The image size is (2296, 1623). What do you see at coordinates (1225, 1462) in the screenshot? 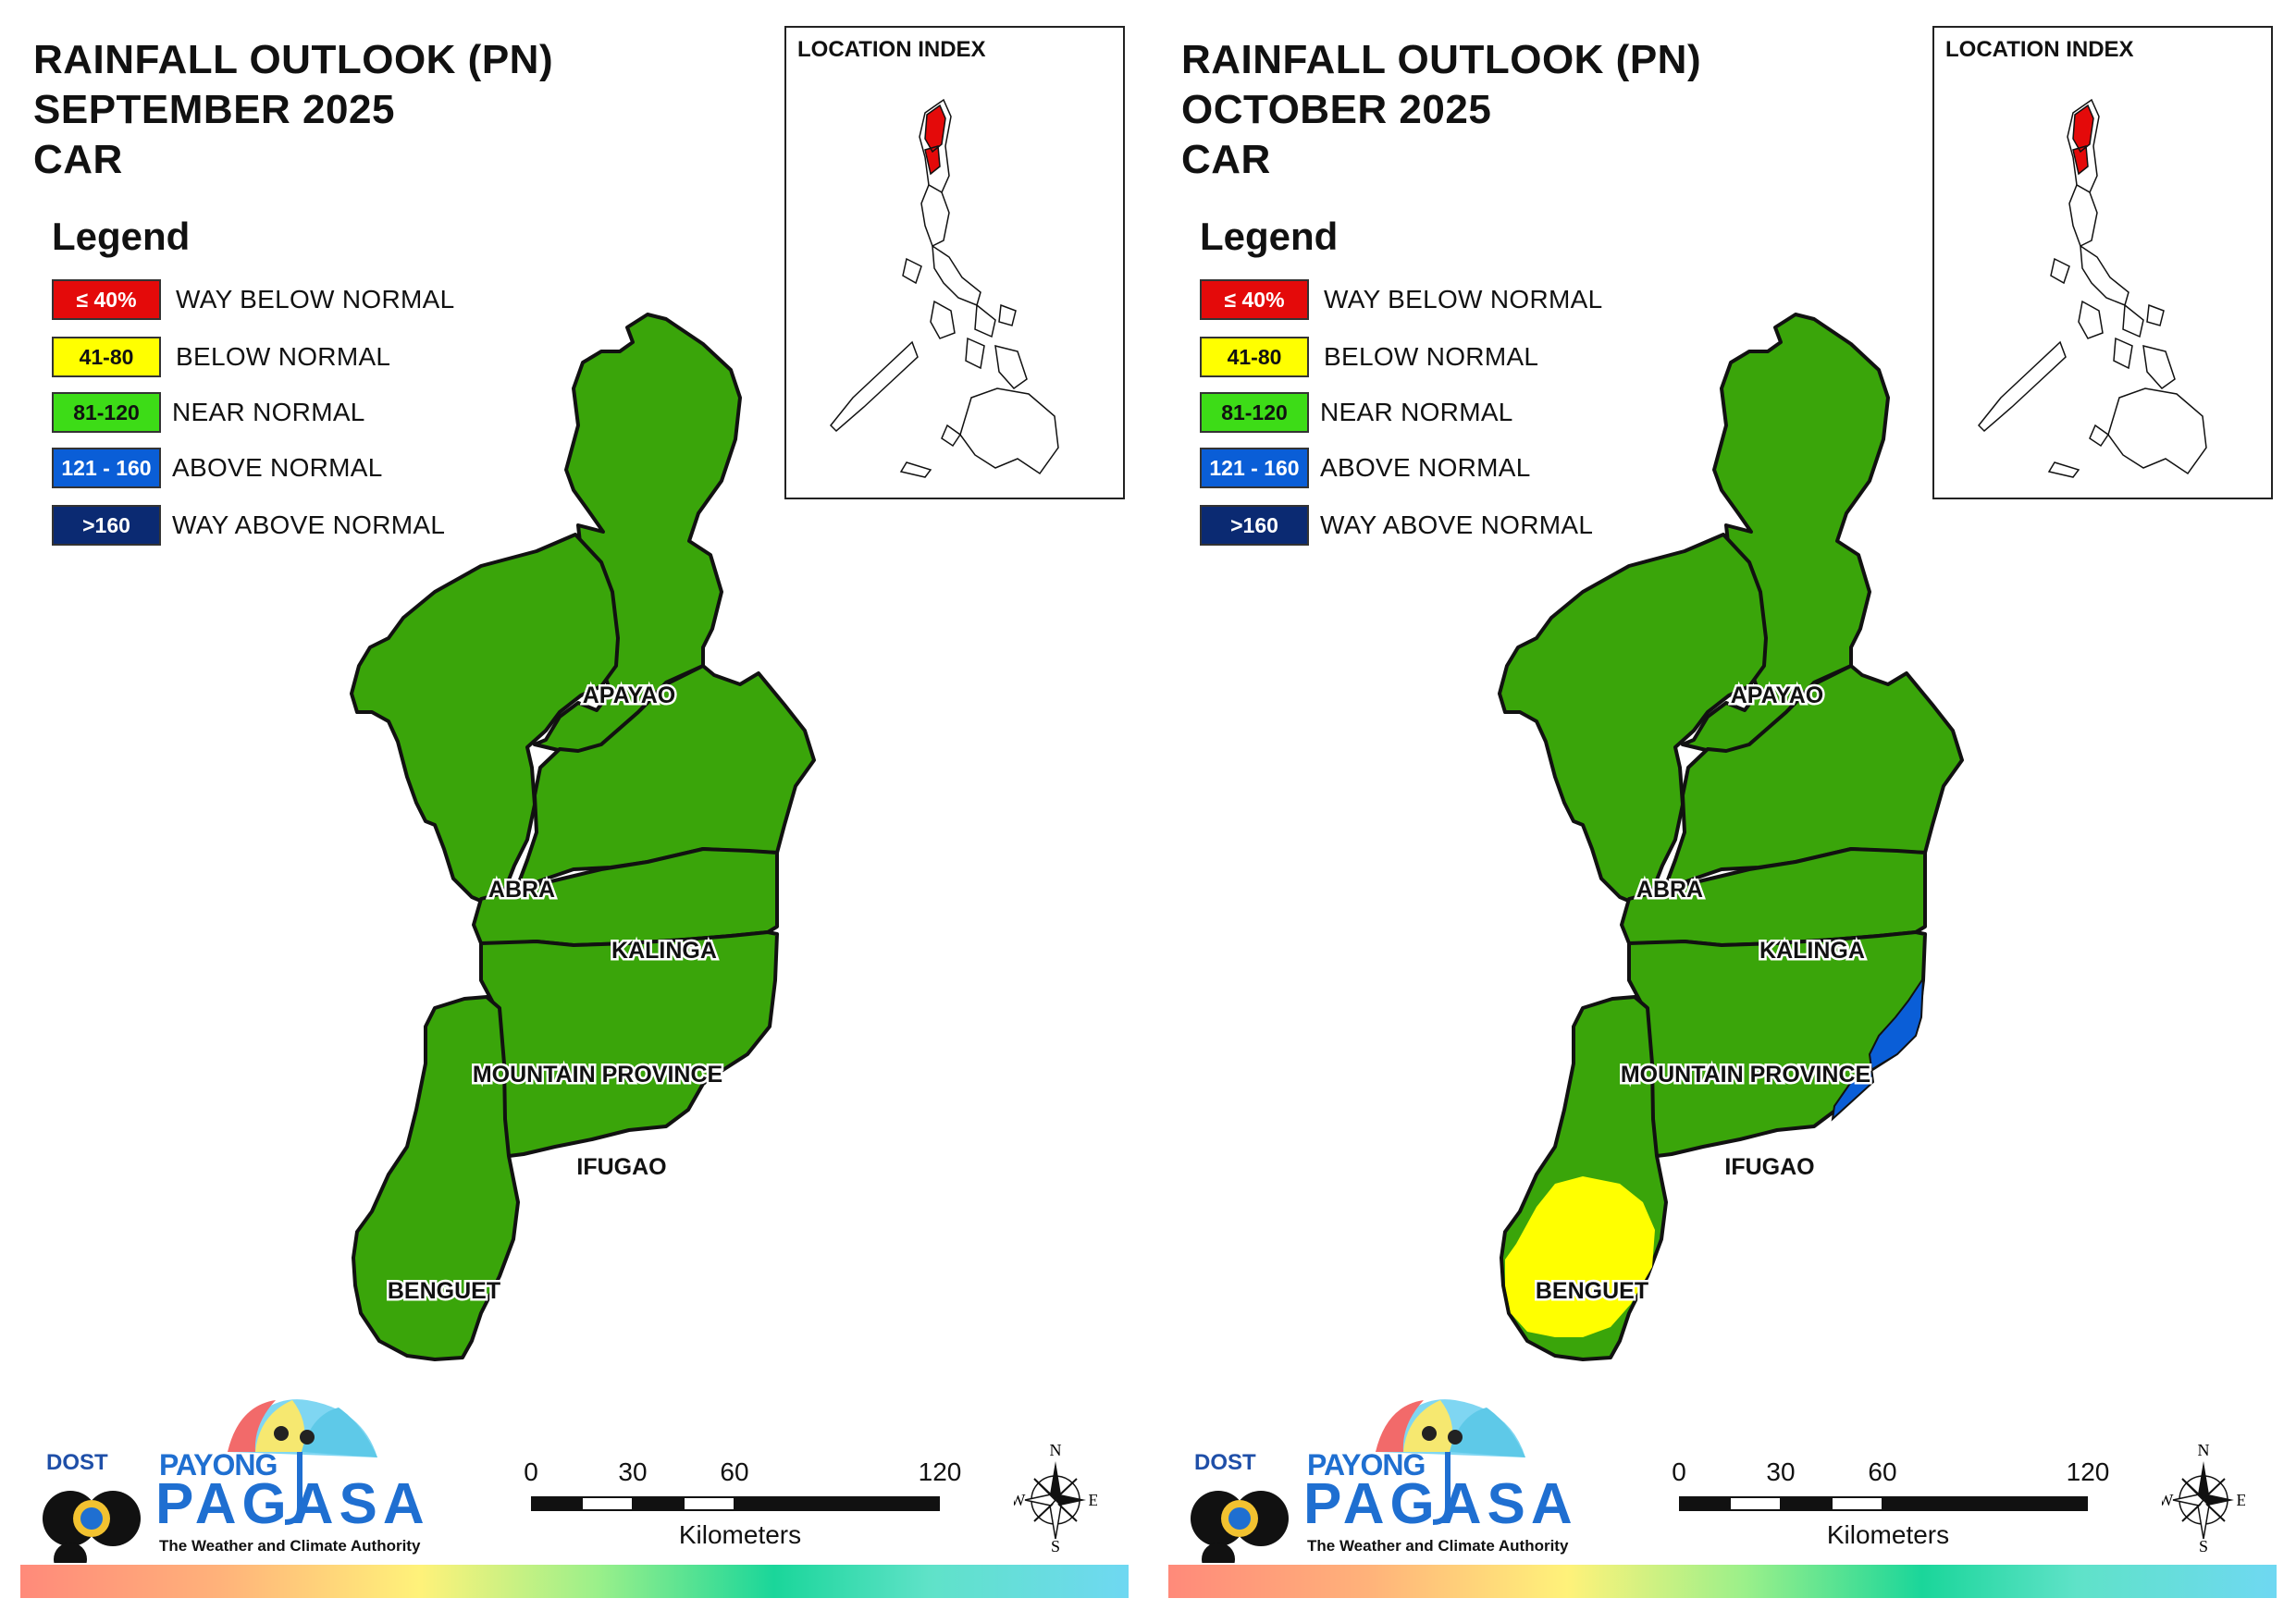
I see `logo-dost-text: DOST` at bounding box center [1225, 1462].